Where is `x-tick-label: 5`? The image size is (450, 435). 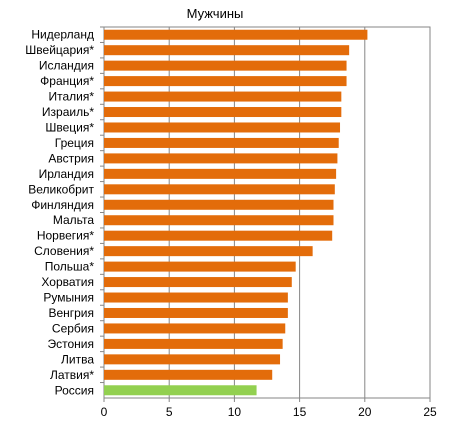
x-tick-label: 5 is located at coordinates (169, 412).